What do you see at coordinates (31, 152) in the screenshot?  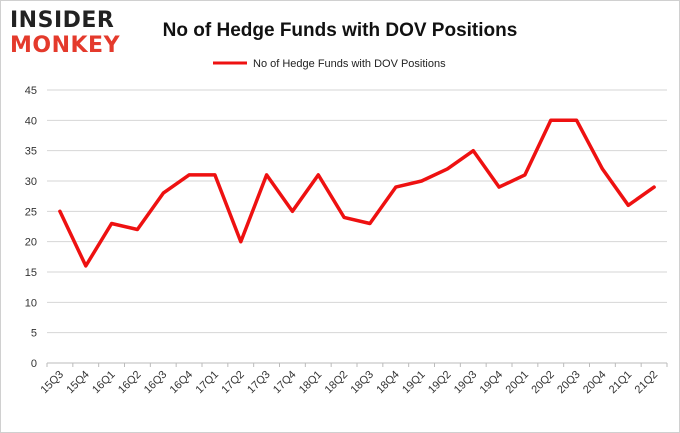 I see `y-tick-label: 35` at bounding box center [31, 152].